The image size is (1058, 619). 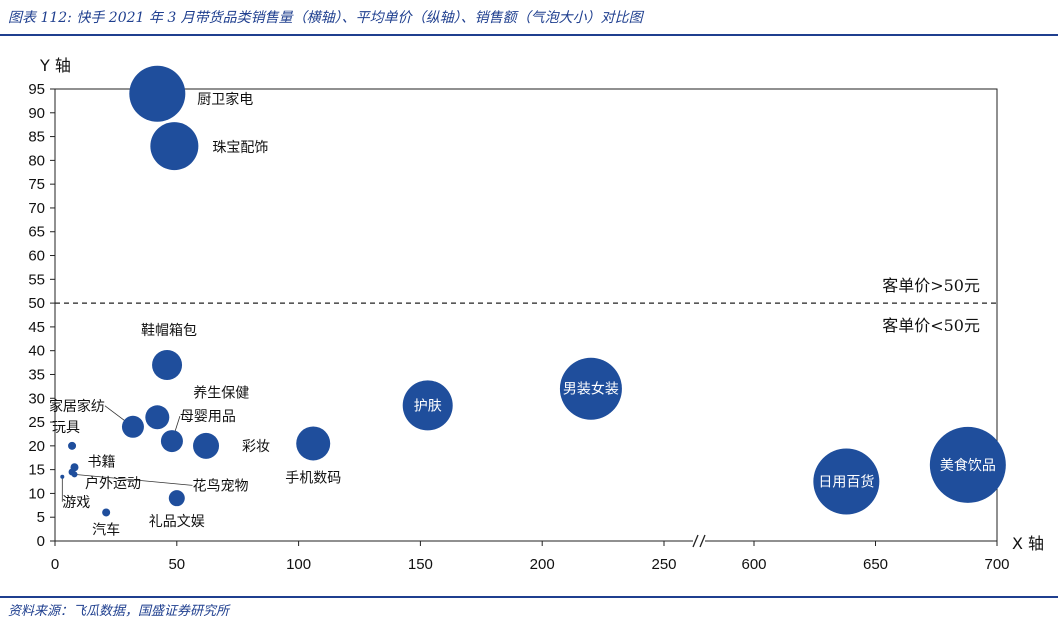 I want to click on x-tick-label: 700, so click(x=996, y=564).